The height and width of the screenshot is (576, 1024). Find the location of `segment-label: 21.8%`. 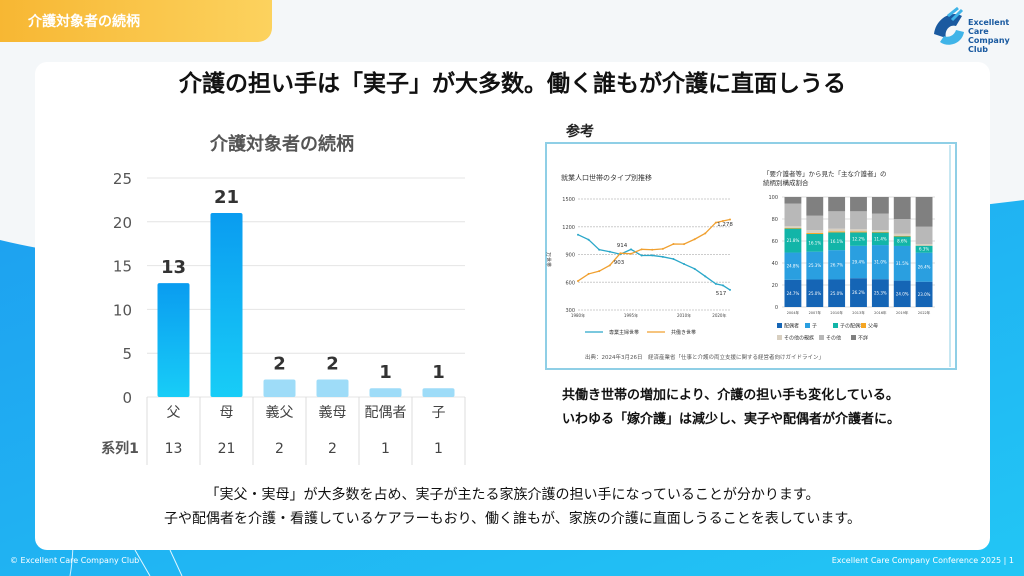

segment-label: 21.8% is located at coordinates (793, 240).